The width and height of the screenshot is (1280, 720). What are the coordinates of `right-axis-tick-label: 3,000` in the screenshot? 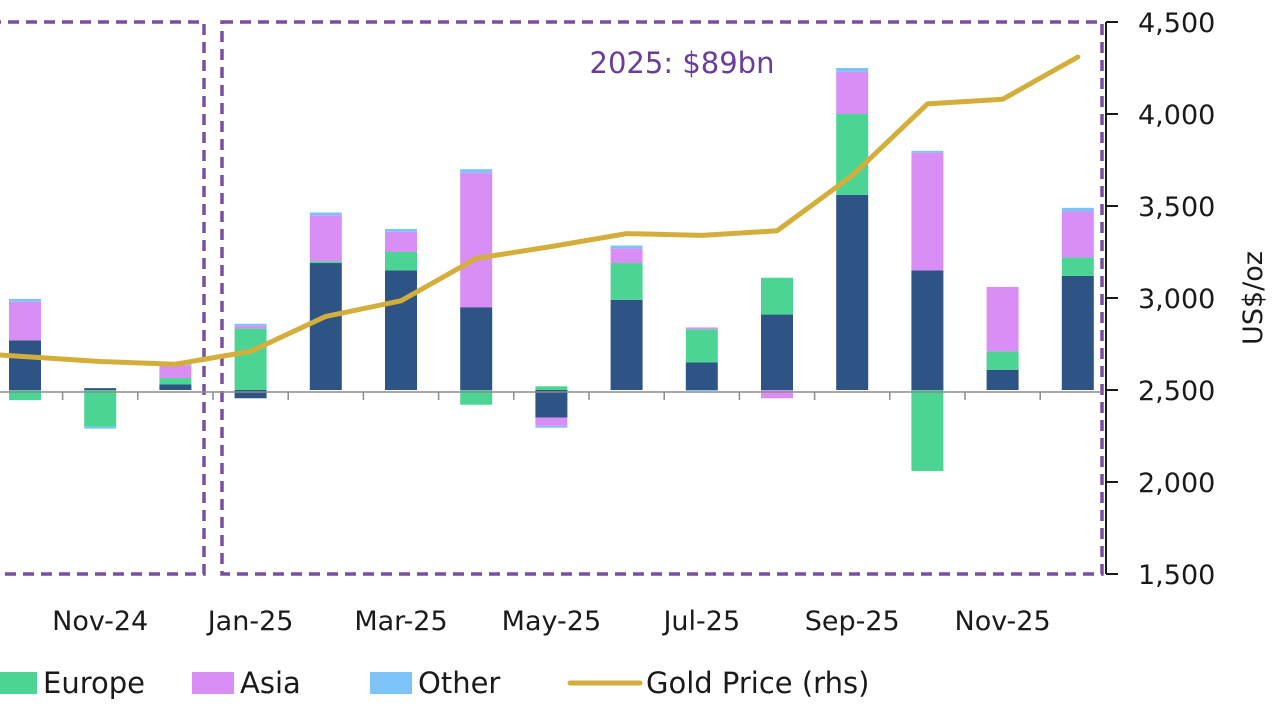 It's located at (1176, 299).